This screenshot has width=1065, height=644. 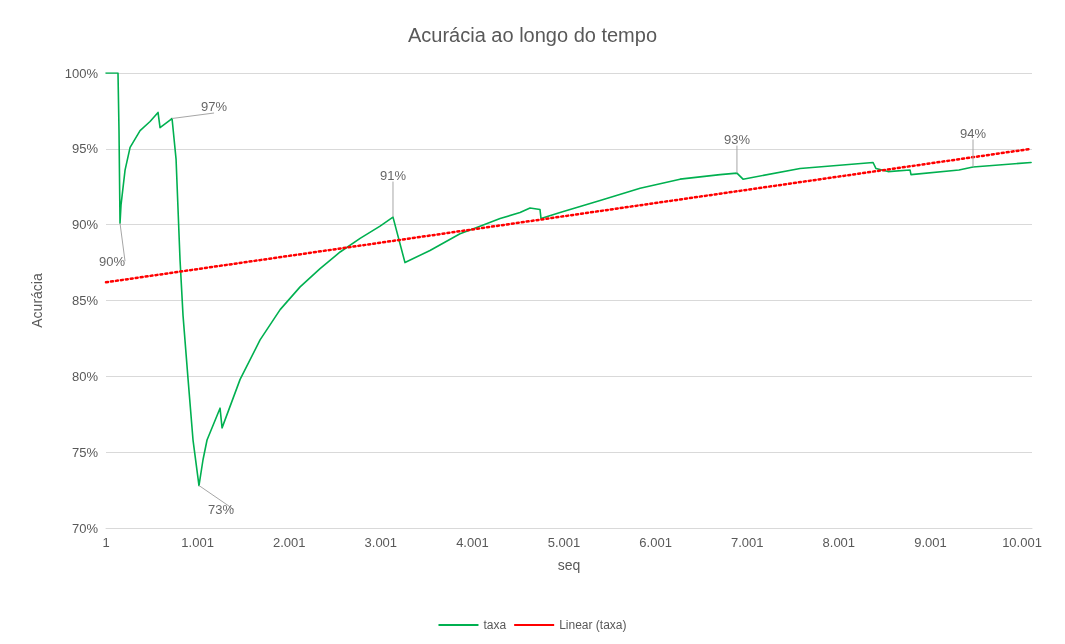 What do you see at coordinates (393, 175) in the screenshot?
I see `annotation: 91%` at bounding box center [393, 175].